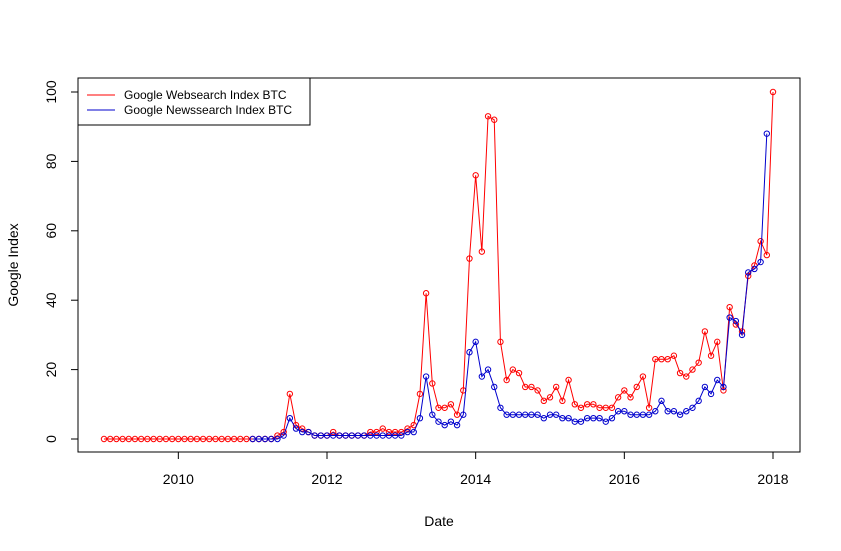 The height and width of the screenshot is (551, 841). Describe the element at coordinates (475, 479) in the screenshot. I see `x-tick-label: 2014` at that location.